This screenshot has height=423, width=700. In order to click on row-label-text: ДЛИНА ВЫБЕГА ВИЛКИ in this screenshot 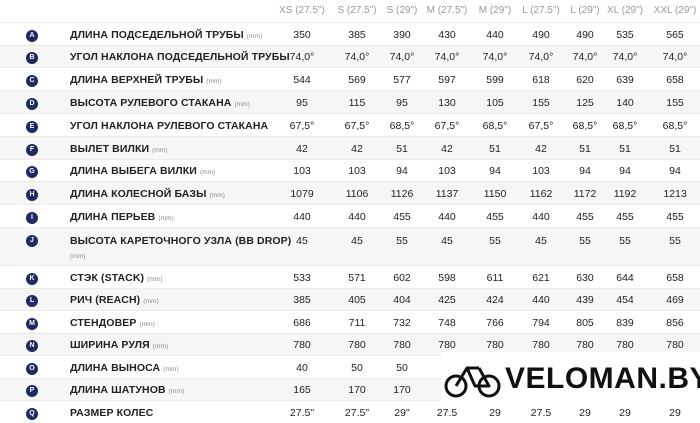, I will do `click(133, 171)`.